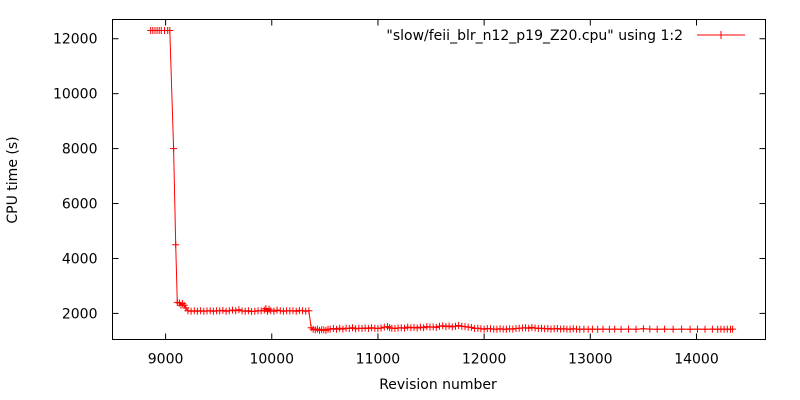 This screenshot has height=400, width=800. I want to click on y-tick-label: 2000, so click(80, 314).